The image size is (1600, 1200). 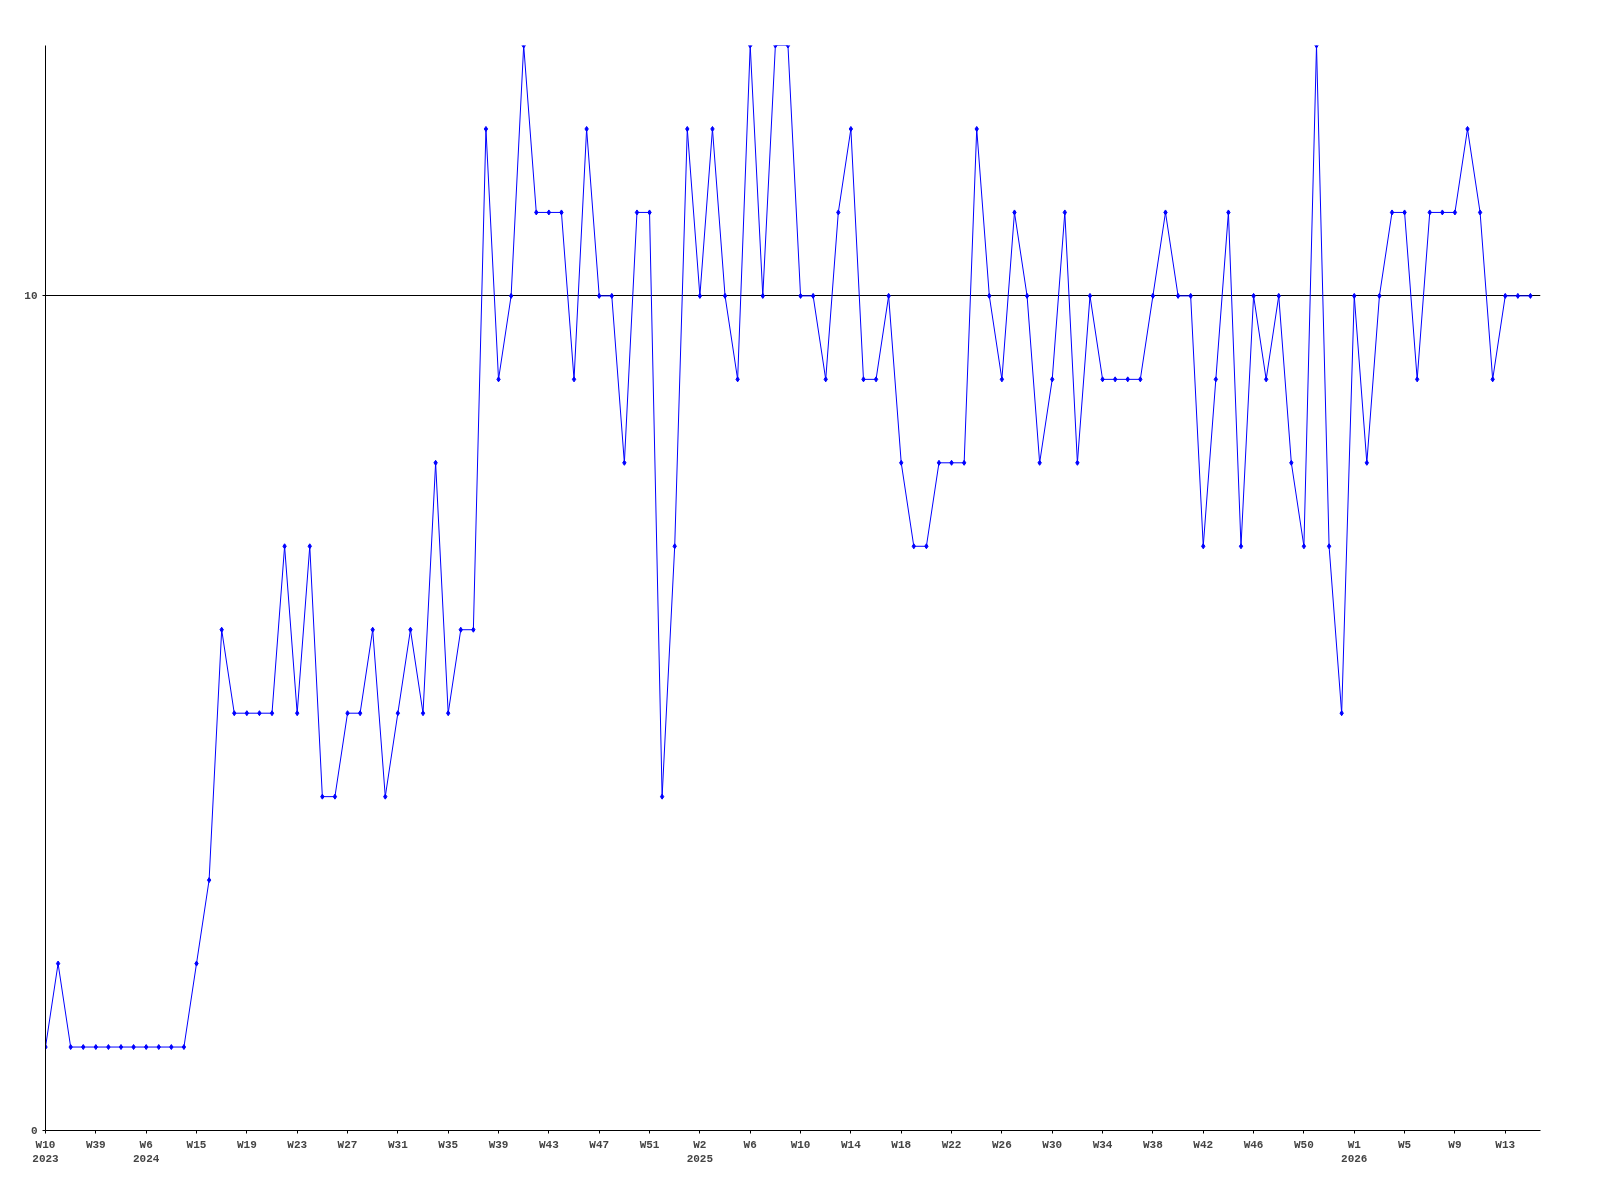 I want to click on x-tick-label: W10, so click(x=800, y=1144).